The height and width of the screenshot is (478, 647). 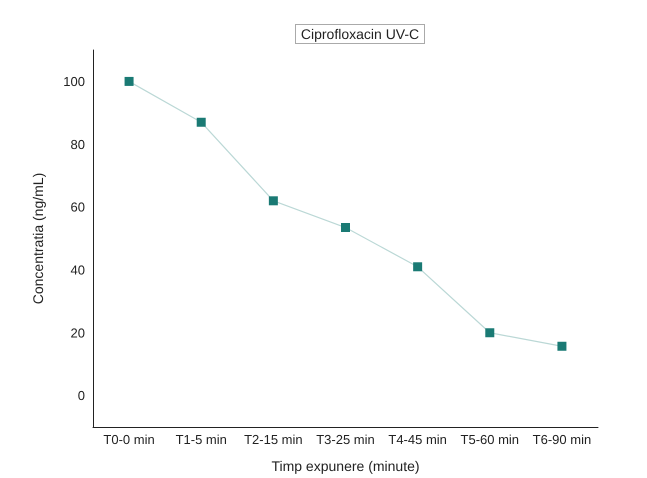 What do you see at coordinates (273, 439) in the screenshot?
I see `x-tick-label: T2-15 min` at bounding box center [273, 439].